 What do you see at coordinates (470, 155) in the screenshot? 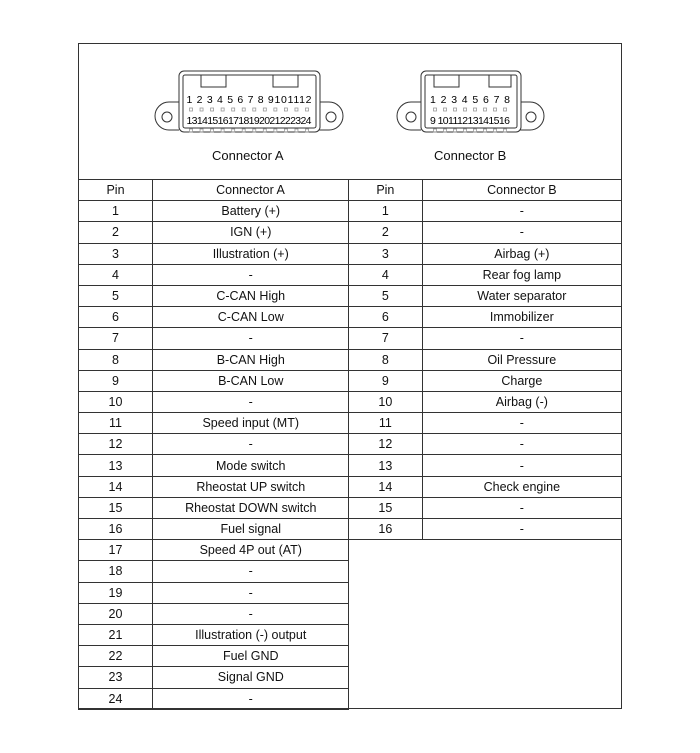
I see `connector-b-caption: Connector B` at bounding box center [470, 155].